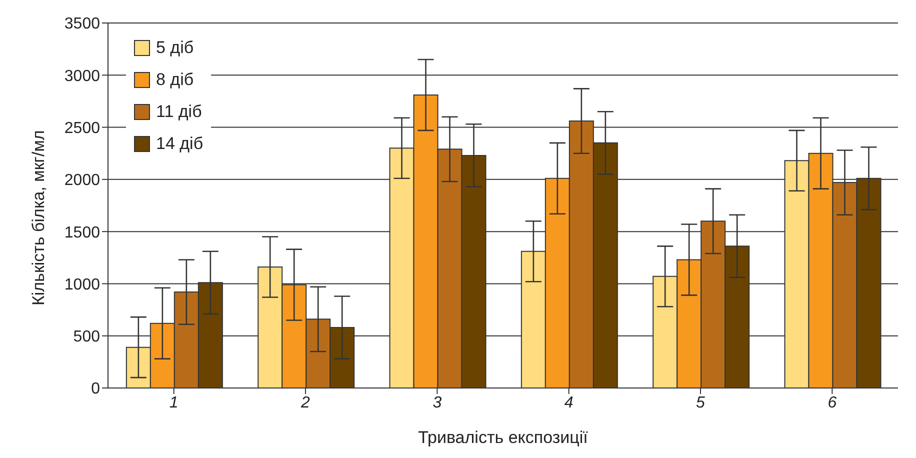 The image size is (916, 458). I want to click on legend-label: 5 діб, so click(175, 48).